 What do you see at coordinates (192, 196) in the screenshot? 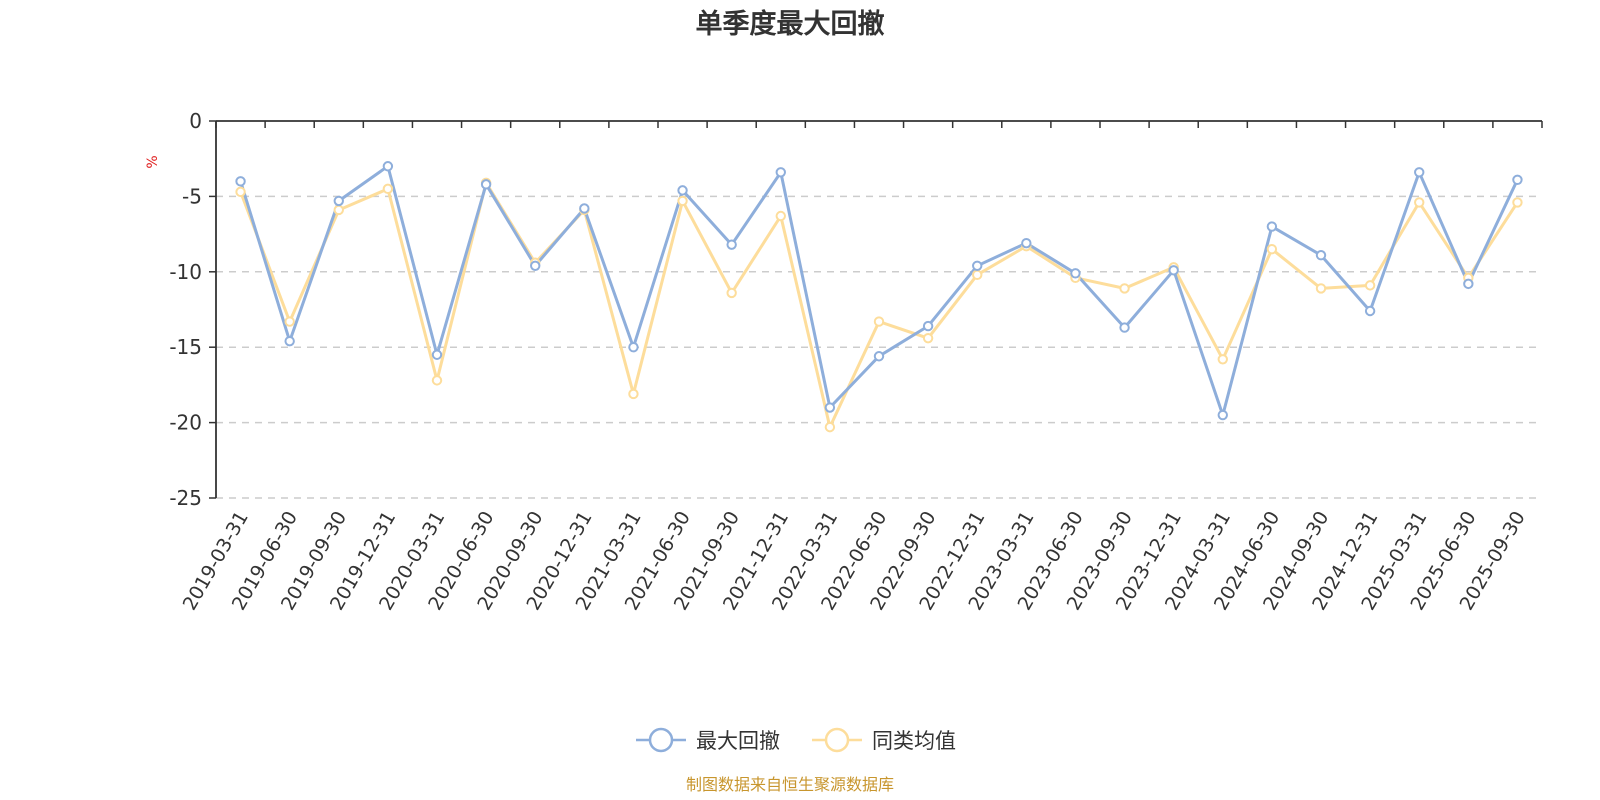
I see `y-tick-label: -5` at bounding box center [192, 196].